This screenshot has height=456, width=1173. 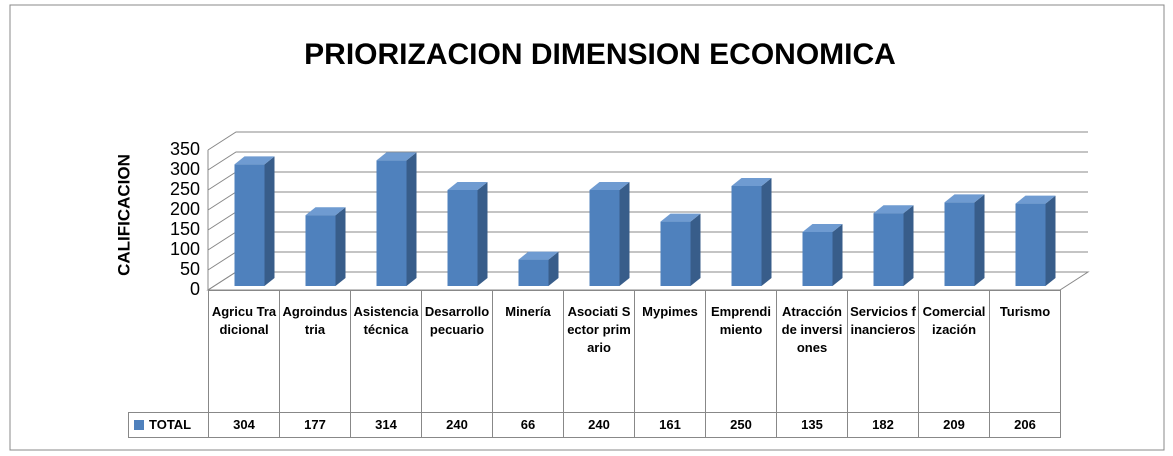 I want to click on category-cell: Comercialización, so click(x=954, y=351).